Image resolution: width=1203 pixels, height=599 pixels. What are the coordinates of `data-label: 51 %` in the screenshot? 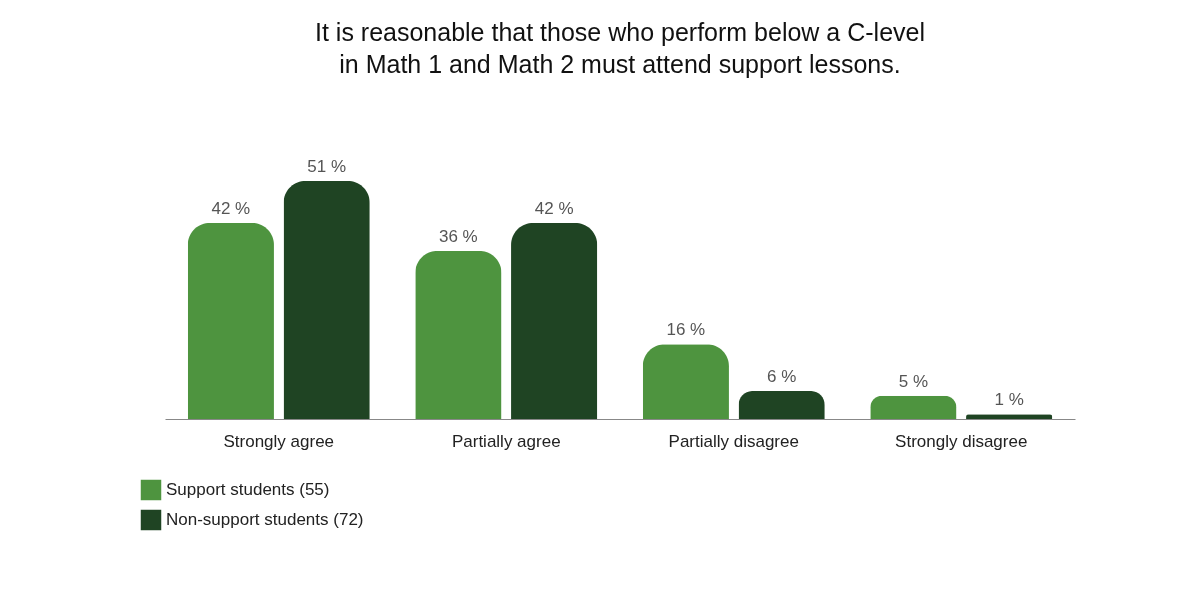 It's located at (327, 166).